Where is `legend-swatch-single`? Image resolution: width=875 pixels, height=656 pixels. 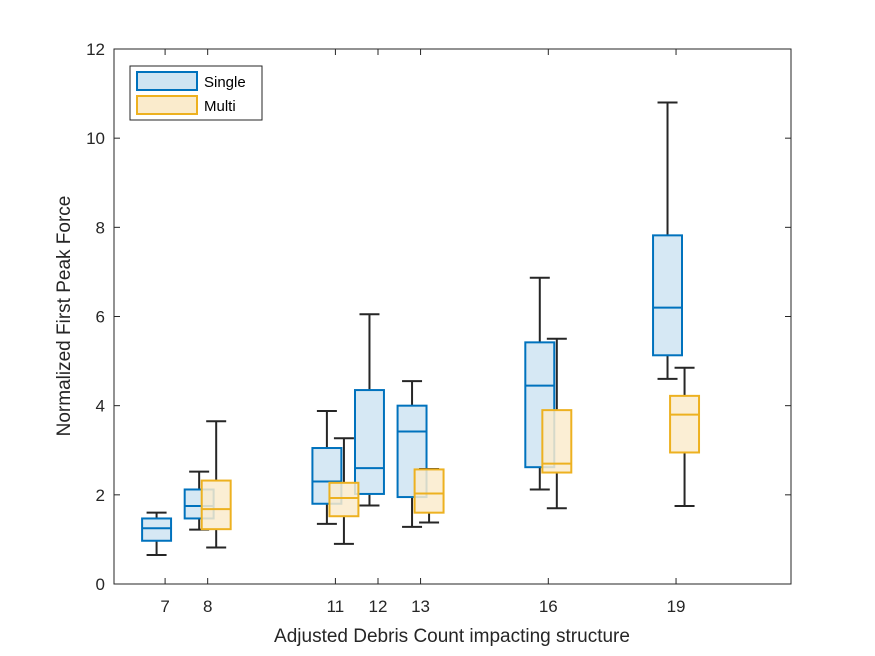 legend-swatch-single is located at coordinates (167, 81).